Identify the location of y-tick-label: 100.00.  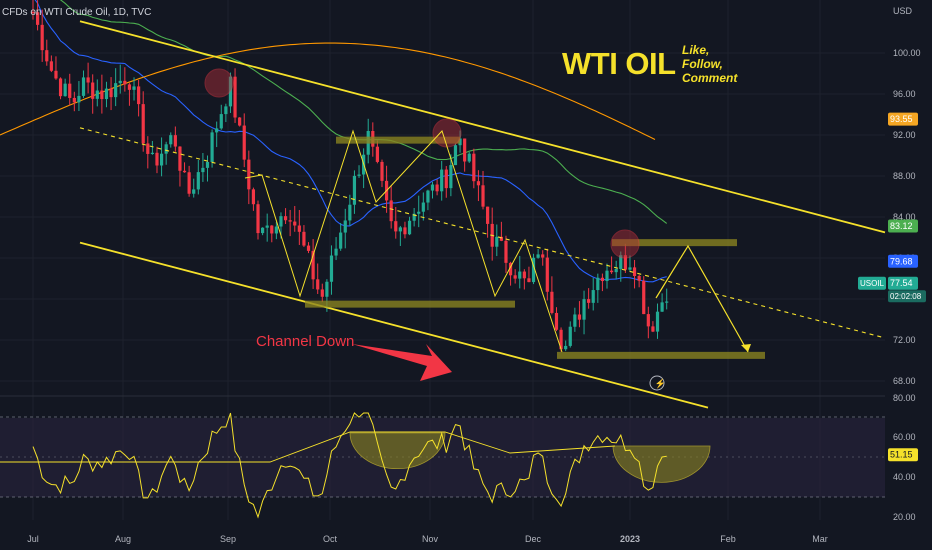
(907, 53).